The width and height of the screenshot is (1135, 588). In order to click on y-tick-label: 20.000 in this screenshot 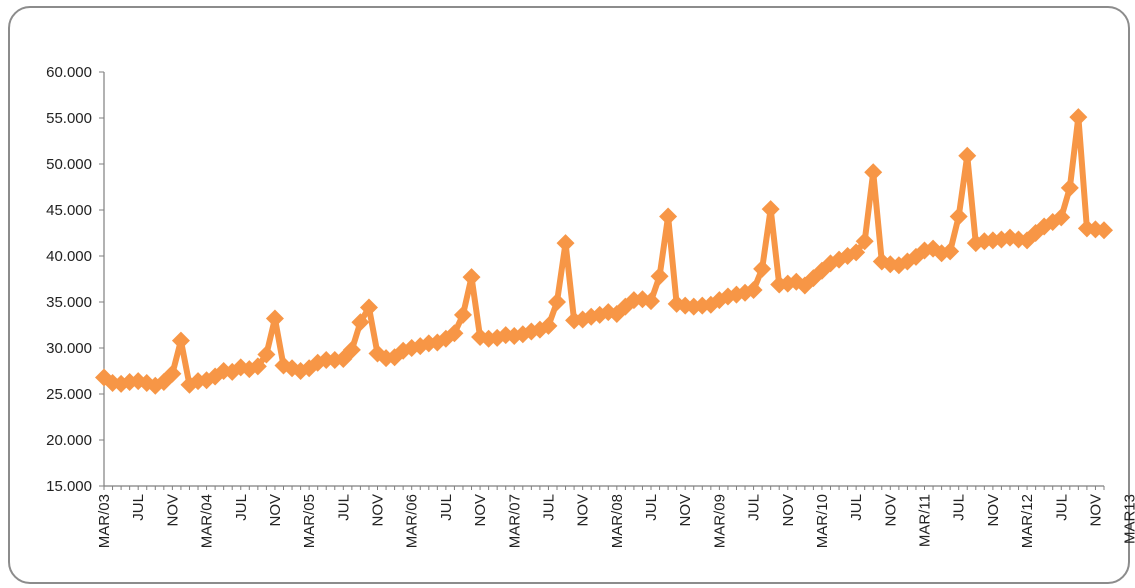, I will do `click(69, 440)`.